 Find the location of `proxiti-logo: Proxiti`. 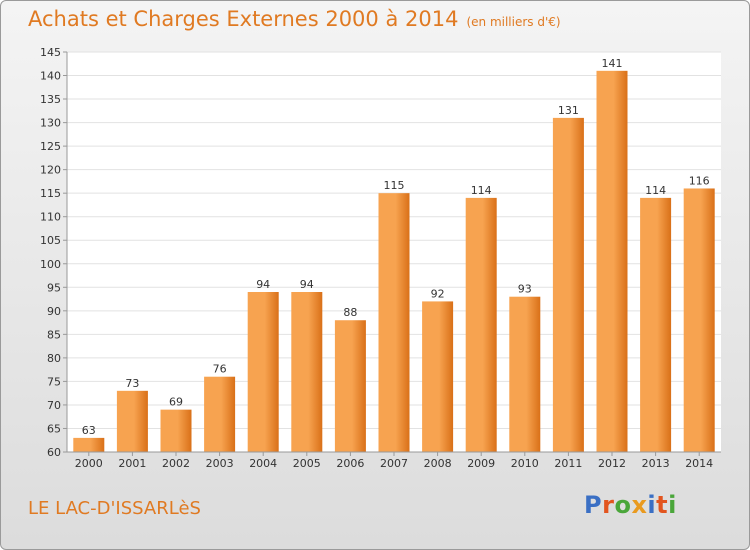

proxiti-logo: Proxiti is located at coordinates (630, 505).